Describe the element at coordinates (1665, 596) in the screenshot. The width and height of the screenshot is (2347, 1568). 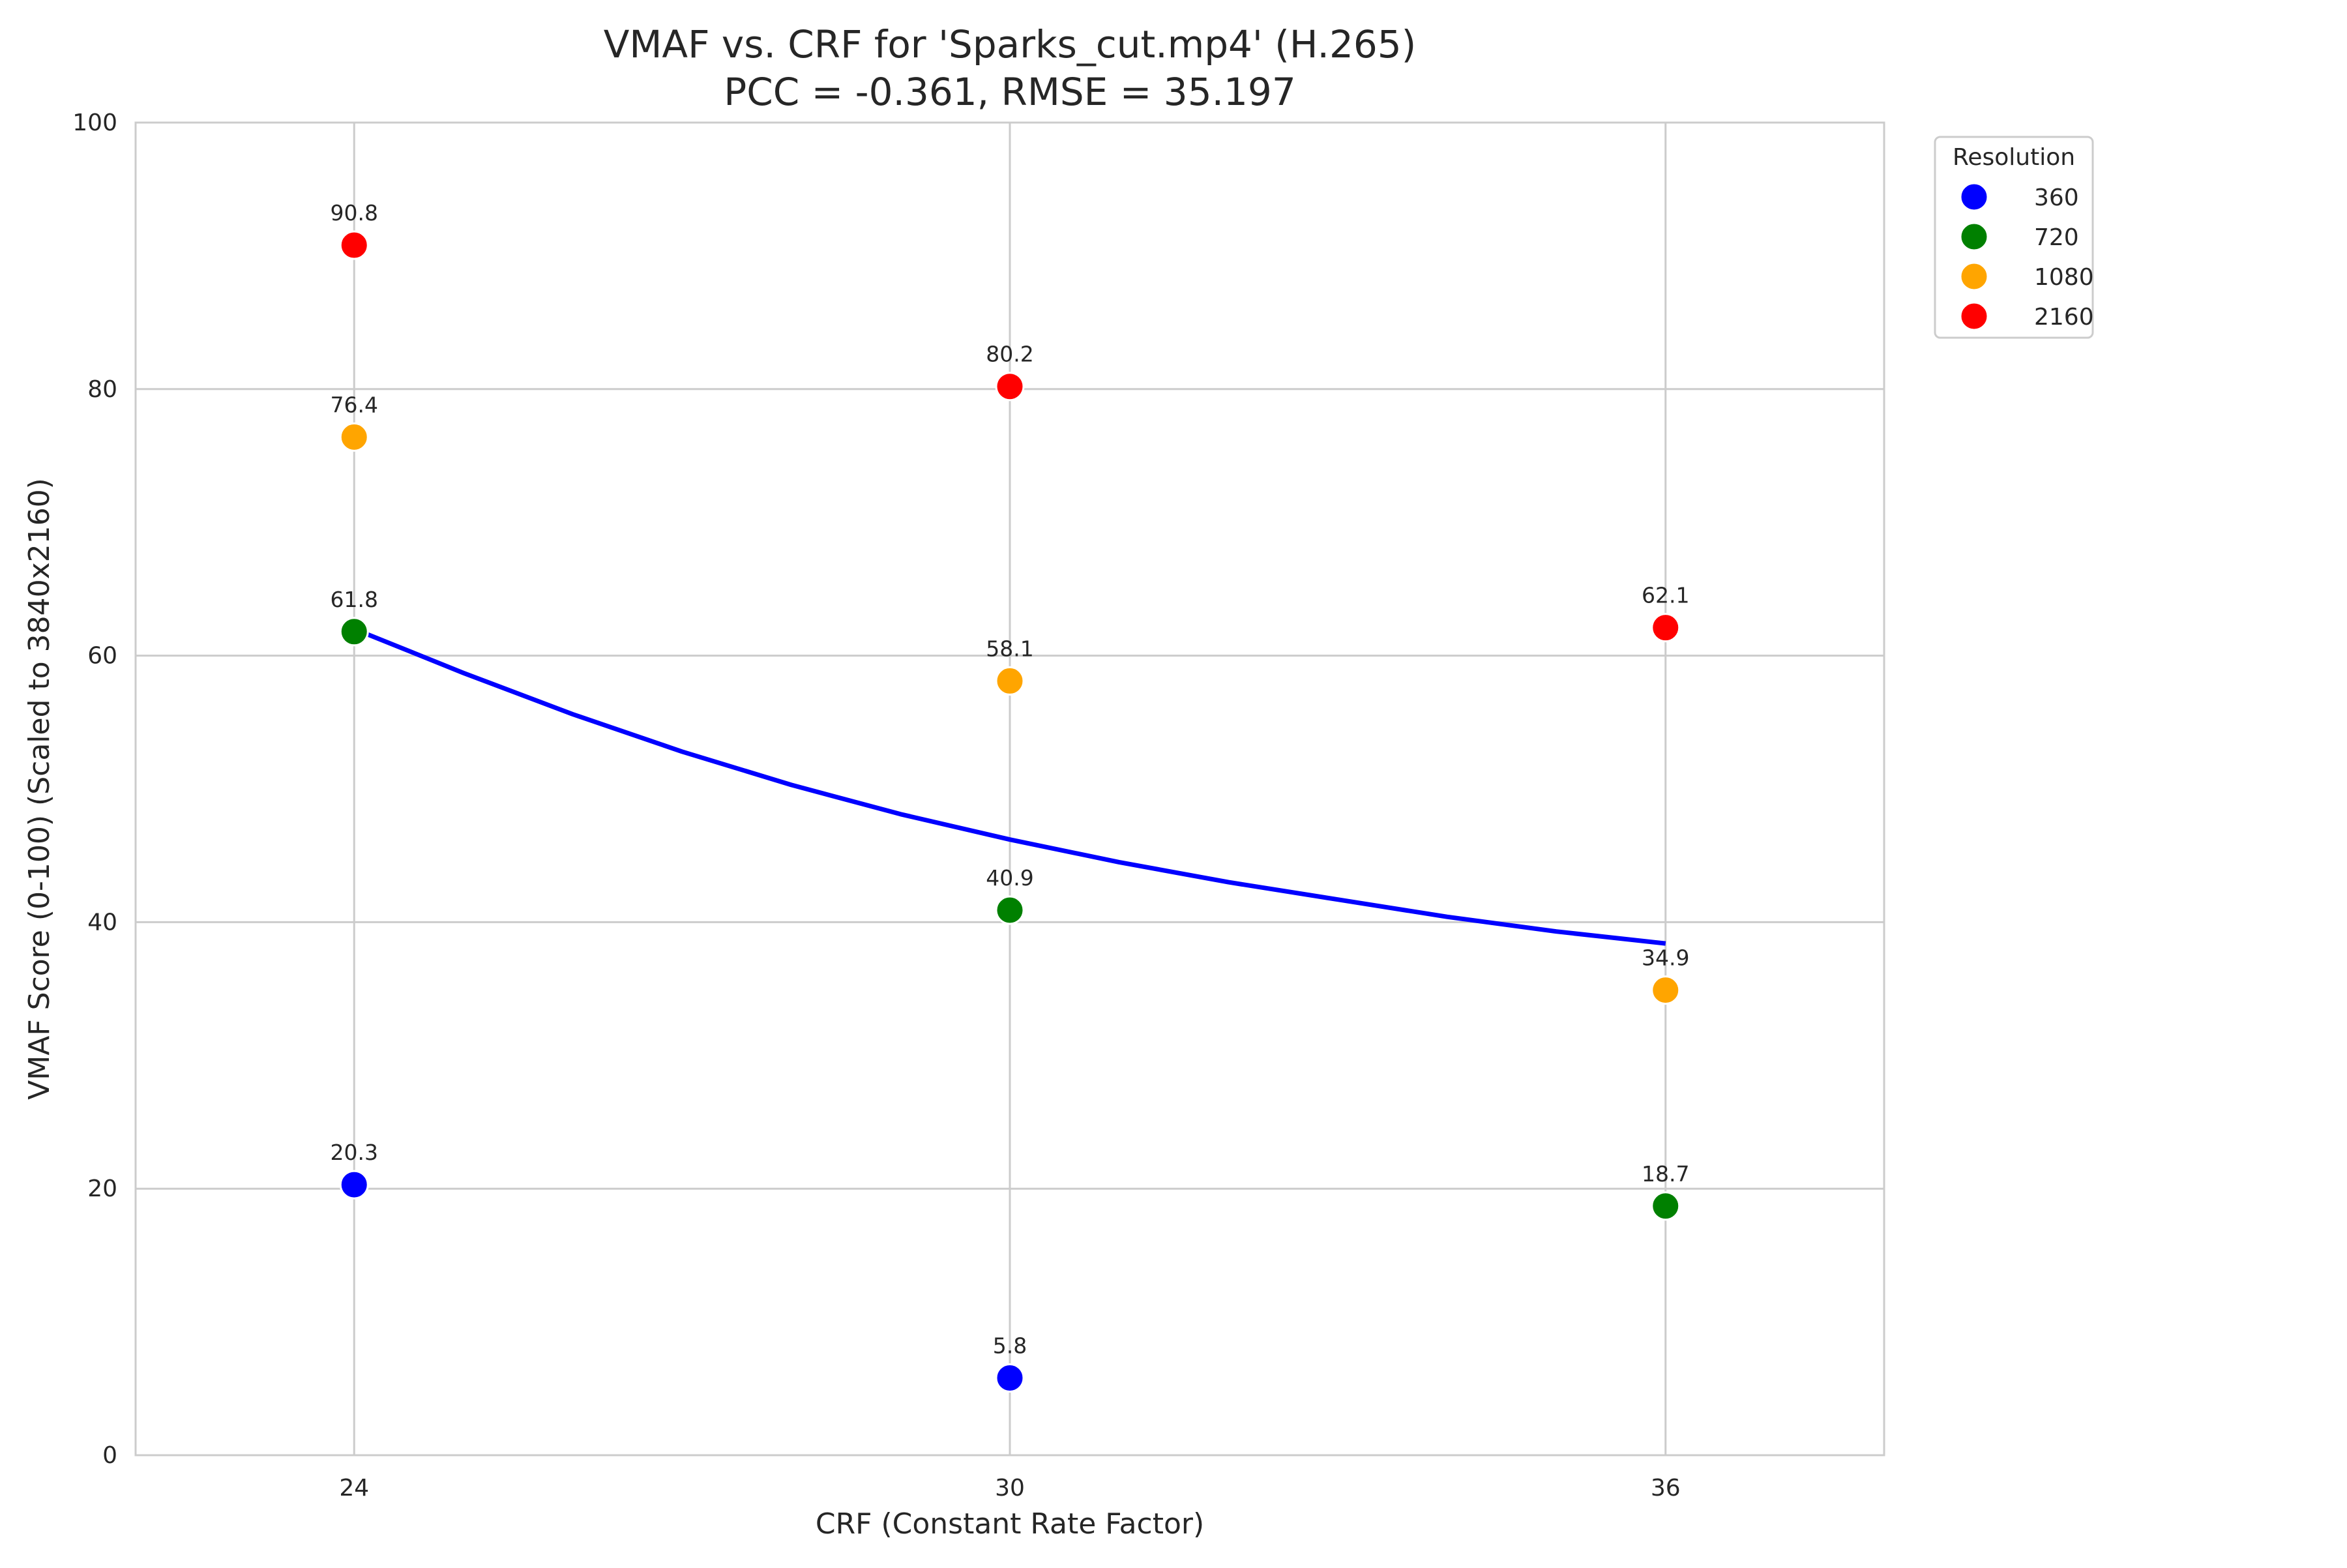
I see `data-label-2160-crf36: 62.1` at that location.